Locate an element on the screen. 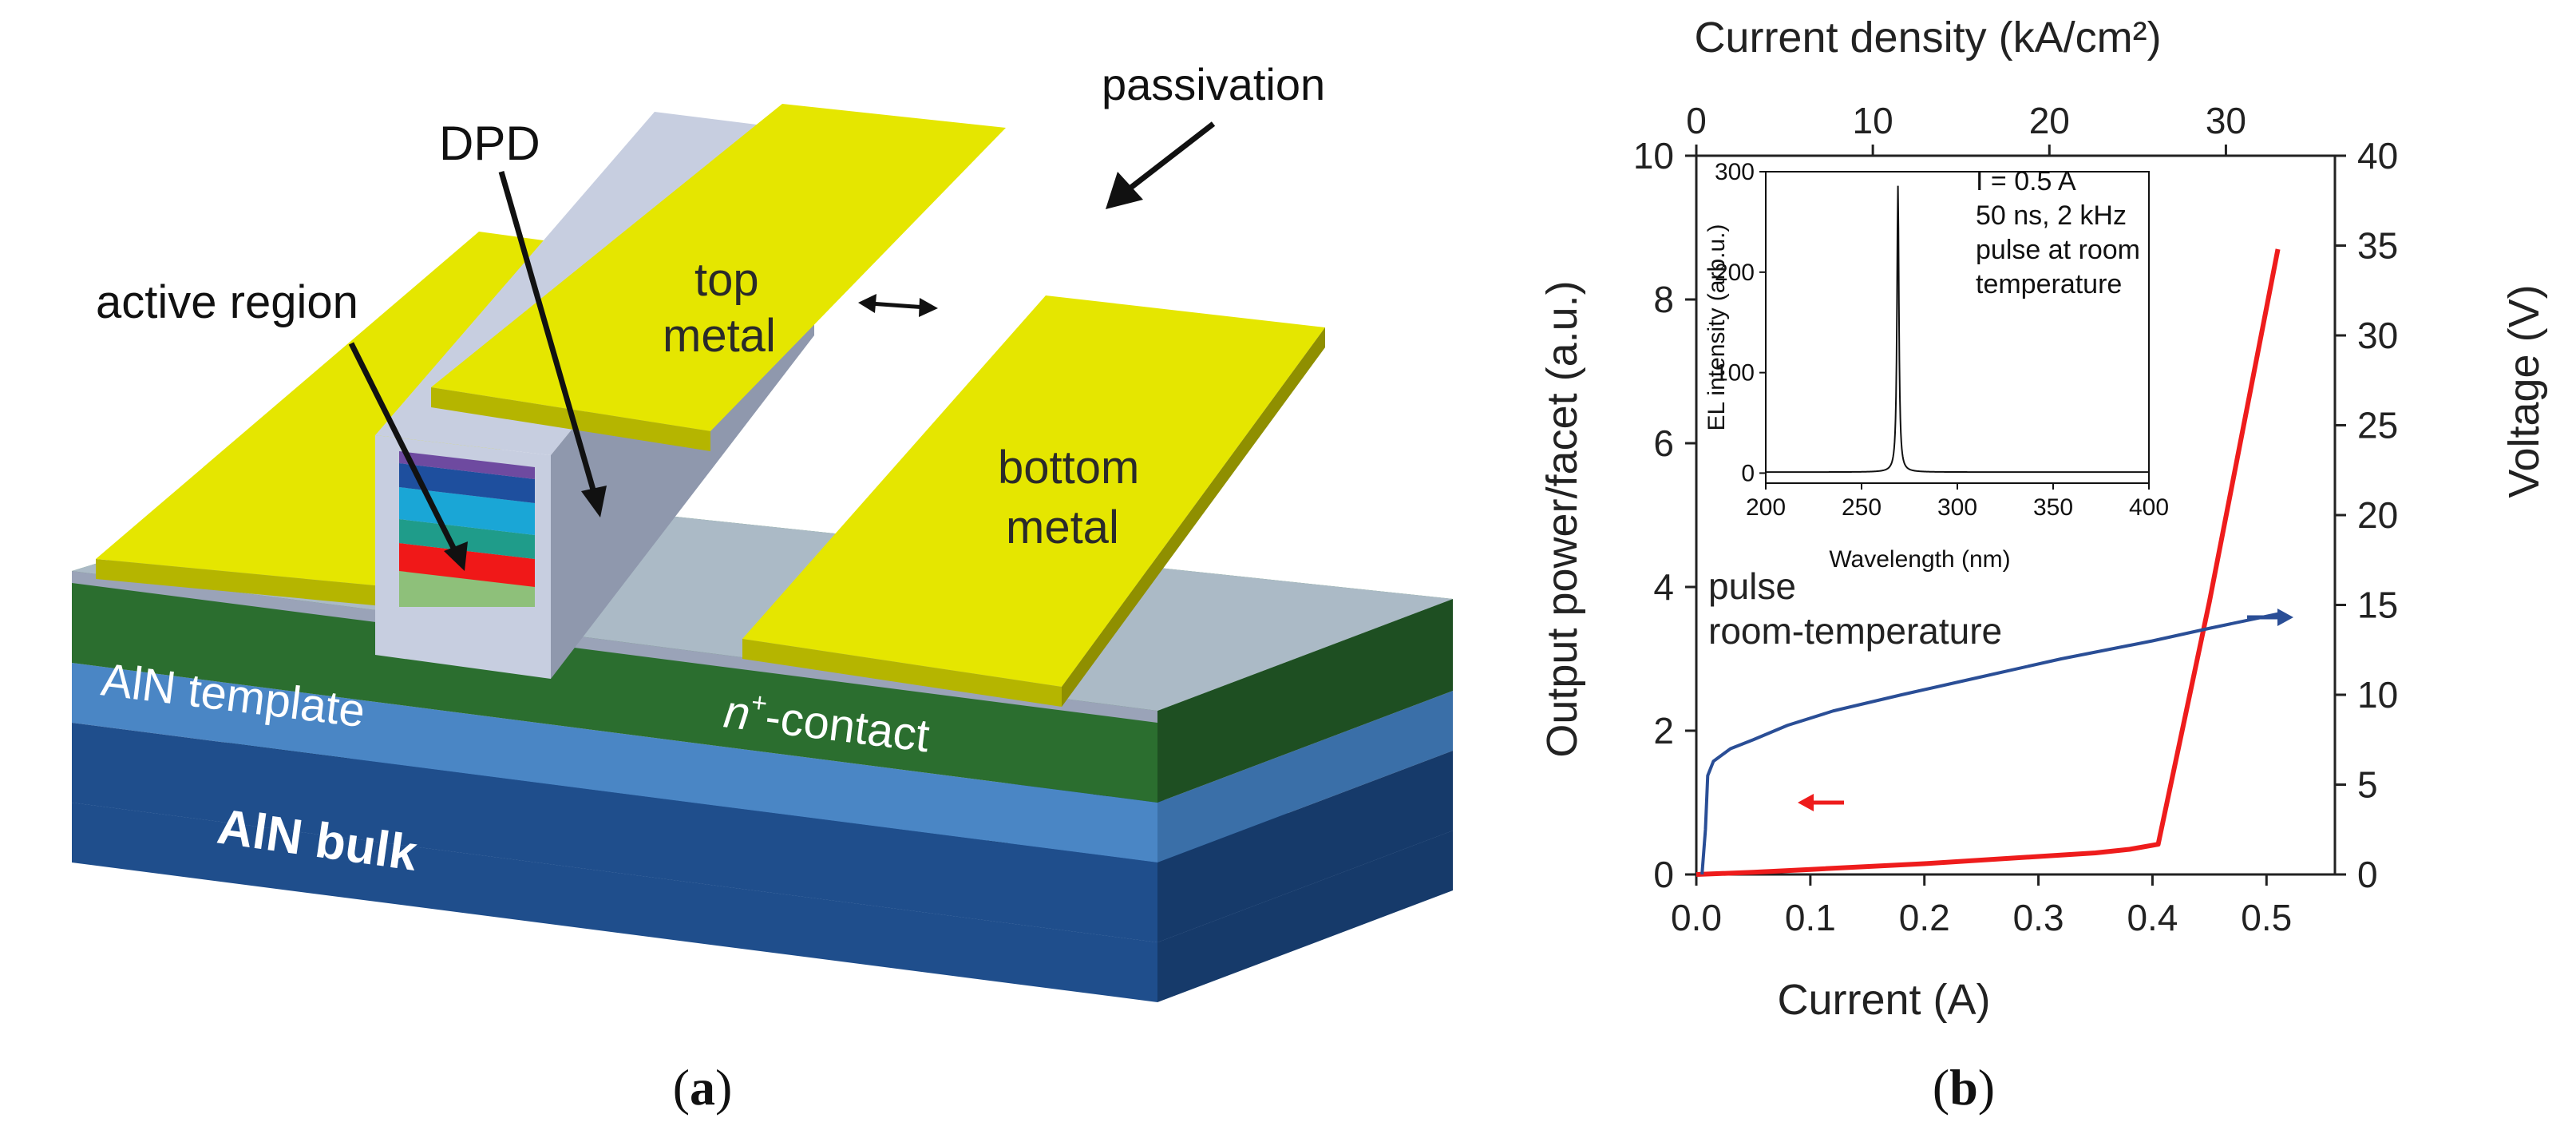 This screenshot has width=2576, height=1138. inset-spectrum-line is located at coordinates (1957, 329).